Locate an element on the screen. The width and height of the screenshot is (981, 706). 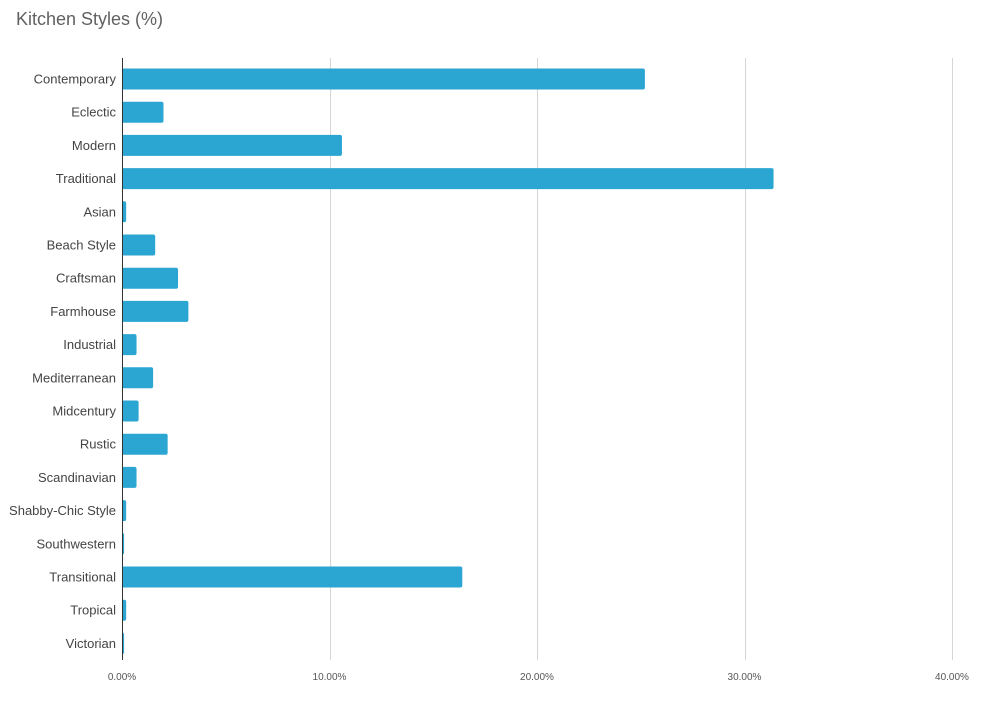
category-label: Scandinavian is located at coordinates (77, 477).